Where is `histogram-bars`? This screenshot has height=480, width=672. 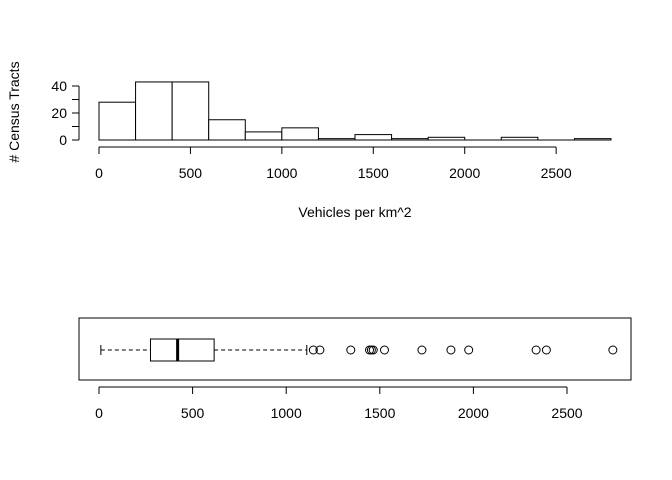 histogram-bars is located at coordinates (355, 111).